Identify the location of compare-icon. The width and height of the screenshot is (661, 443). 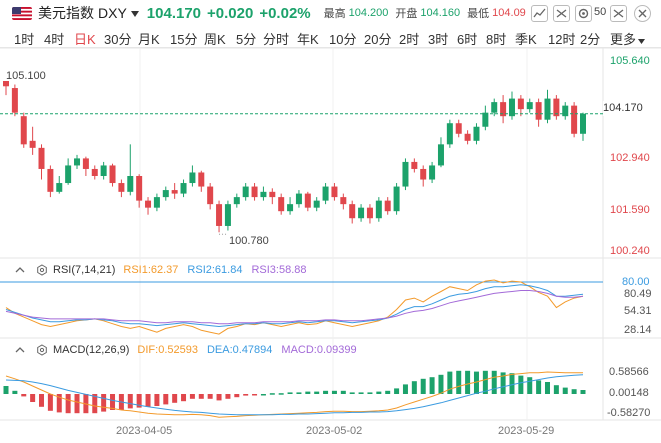
(561, 13).